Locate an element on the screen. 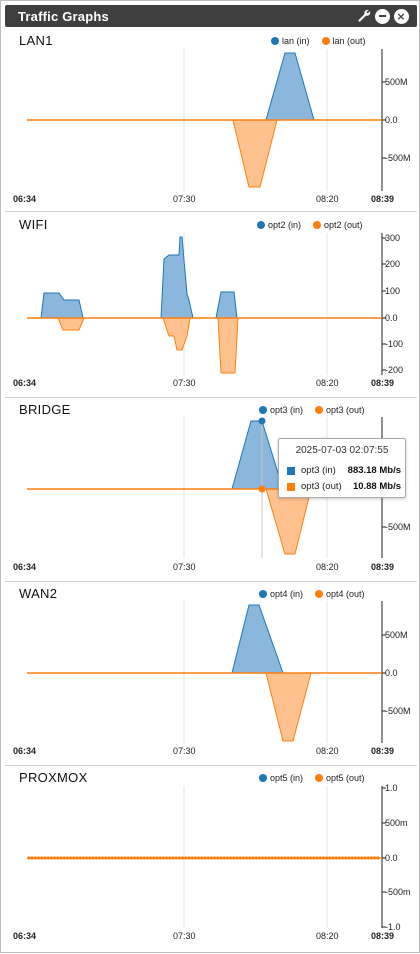 This screenshot has height=954, width=420. panel-title-lan1: LAN1 is located at coordinates (36, 40).